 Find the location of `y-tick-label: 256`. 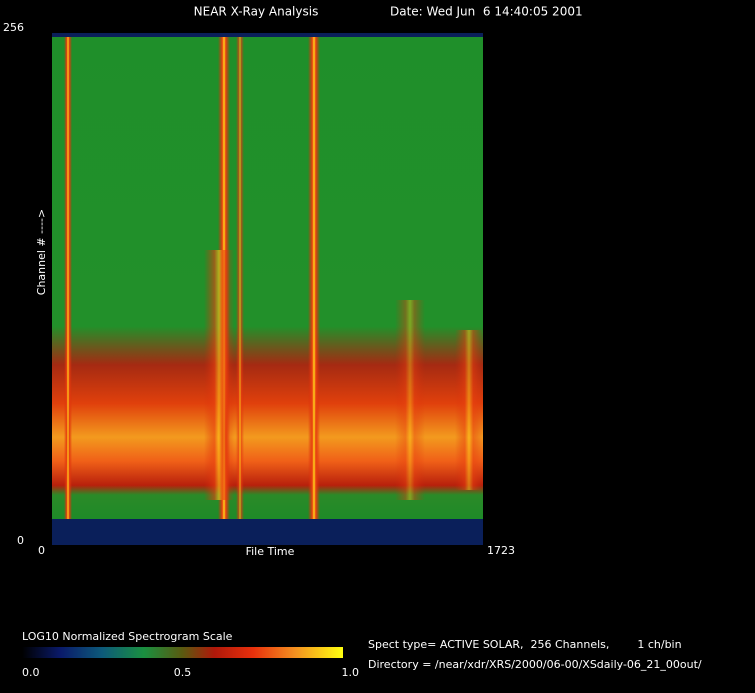

y-tick-label: 256 is located at coordinates (13, 27).